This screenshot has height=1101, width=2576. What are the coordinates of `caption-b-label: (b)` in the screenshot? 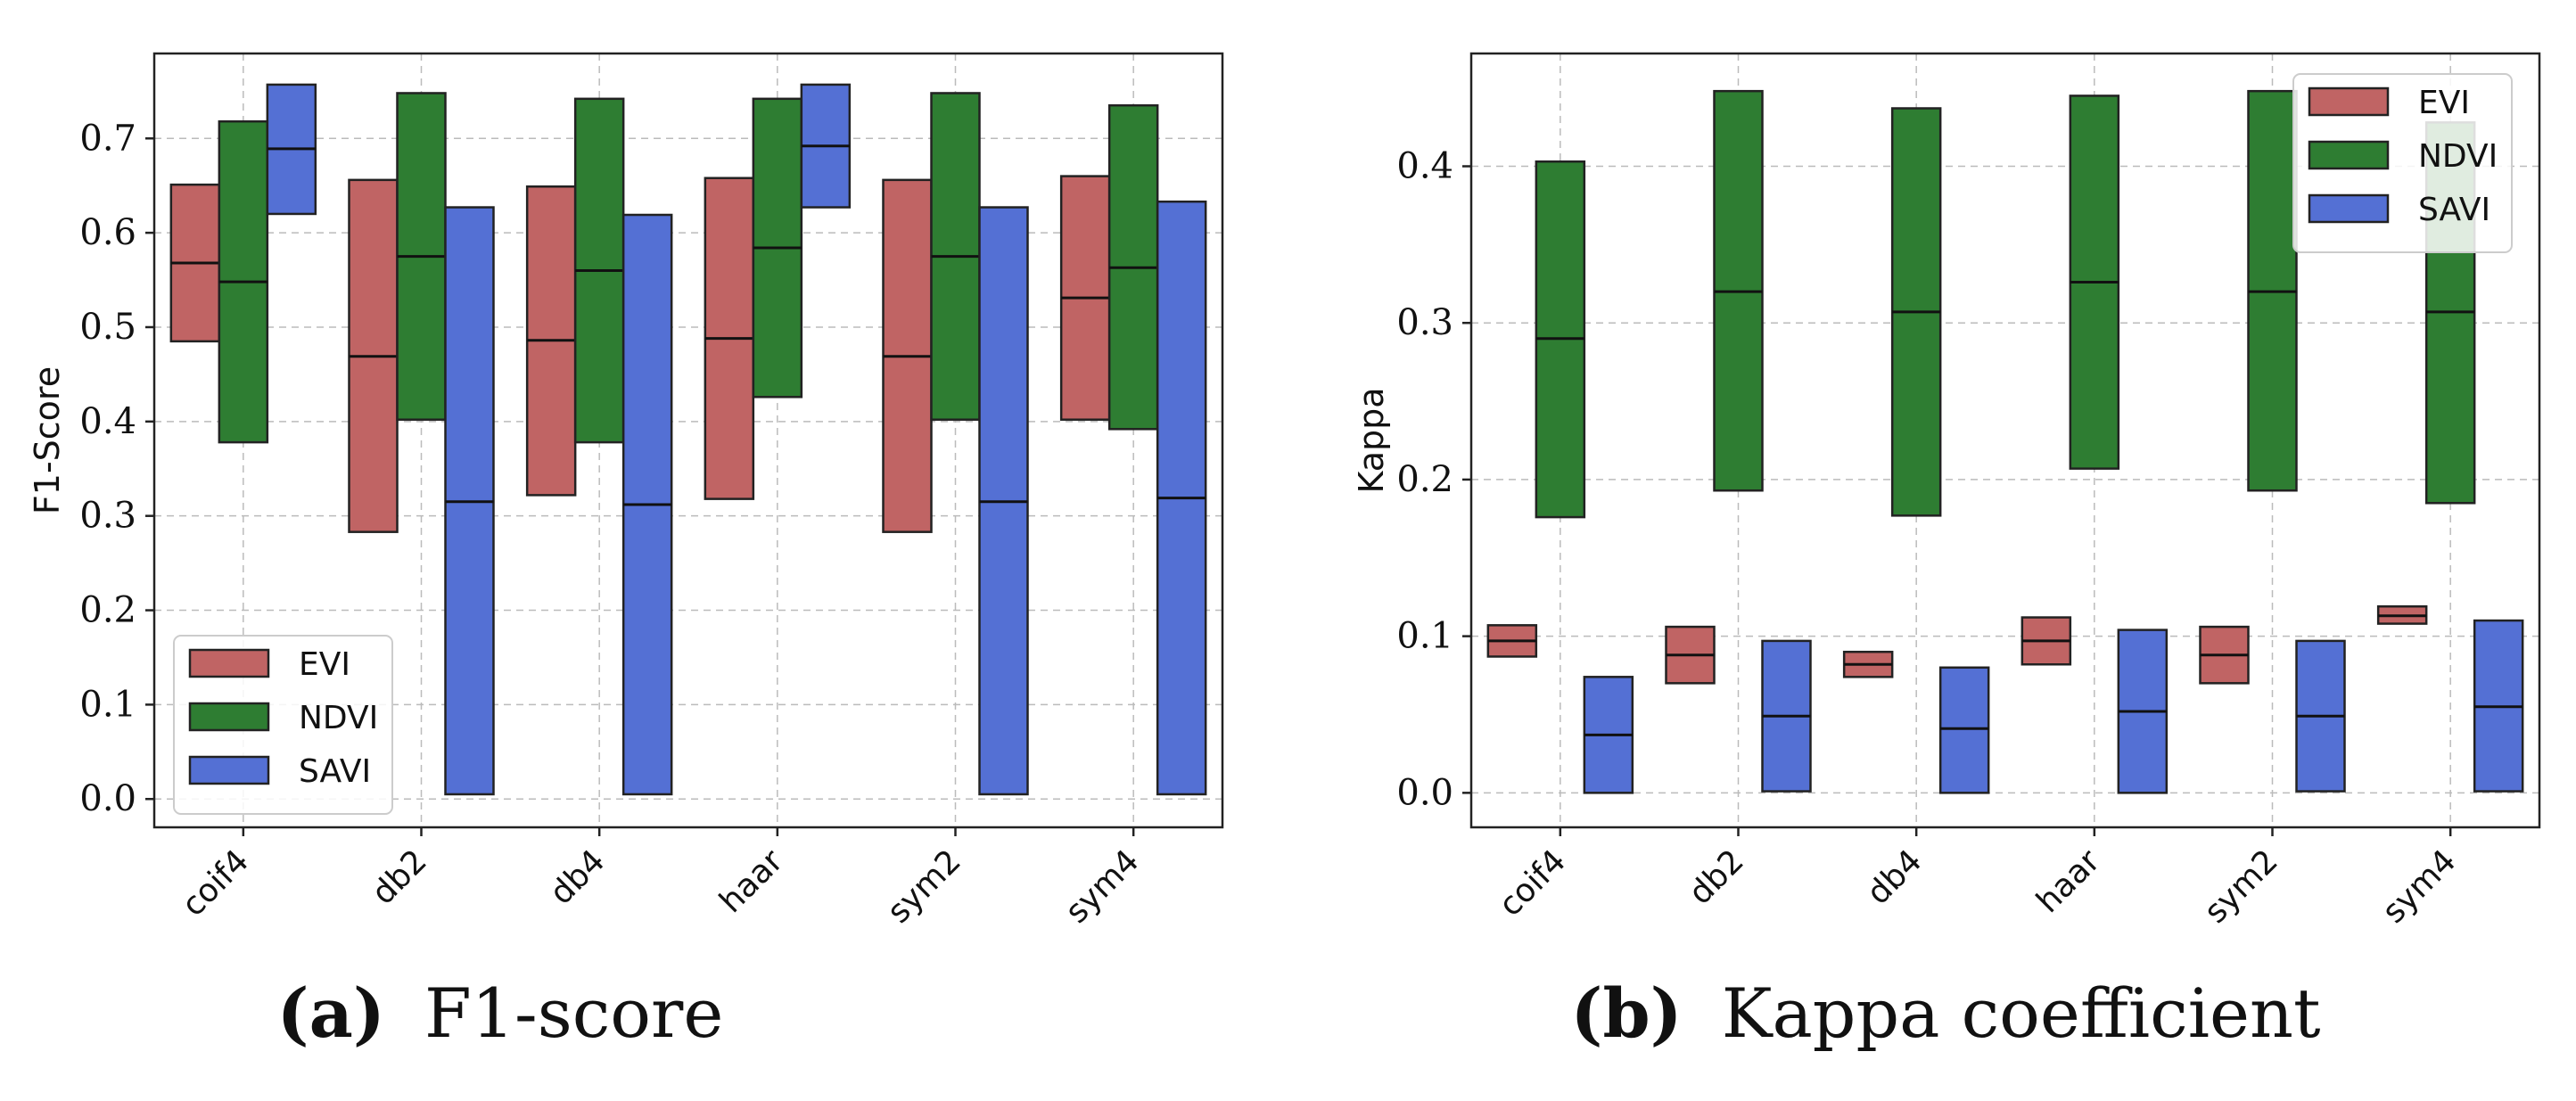 It's located at (1626, 1013).